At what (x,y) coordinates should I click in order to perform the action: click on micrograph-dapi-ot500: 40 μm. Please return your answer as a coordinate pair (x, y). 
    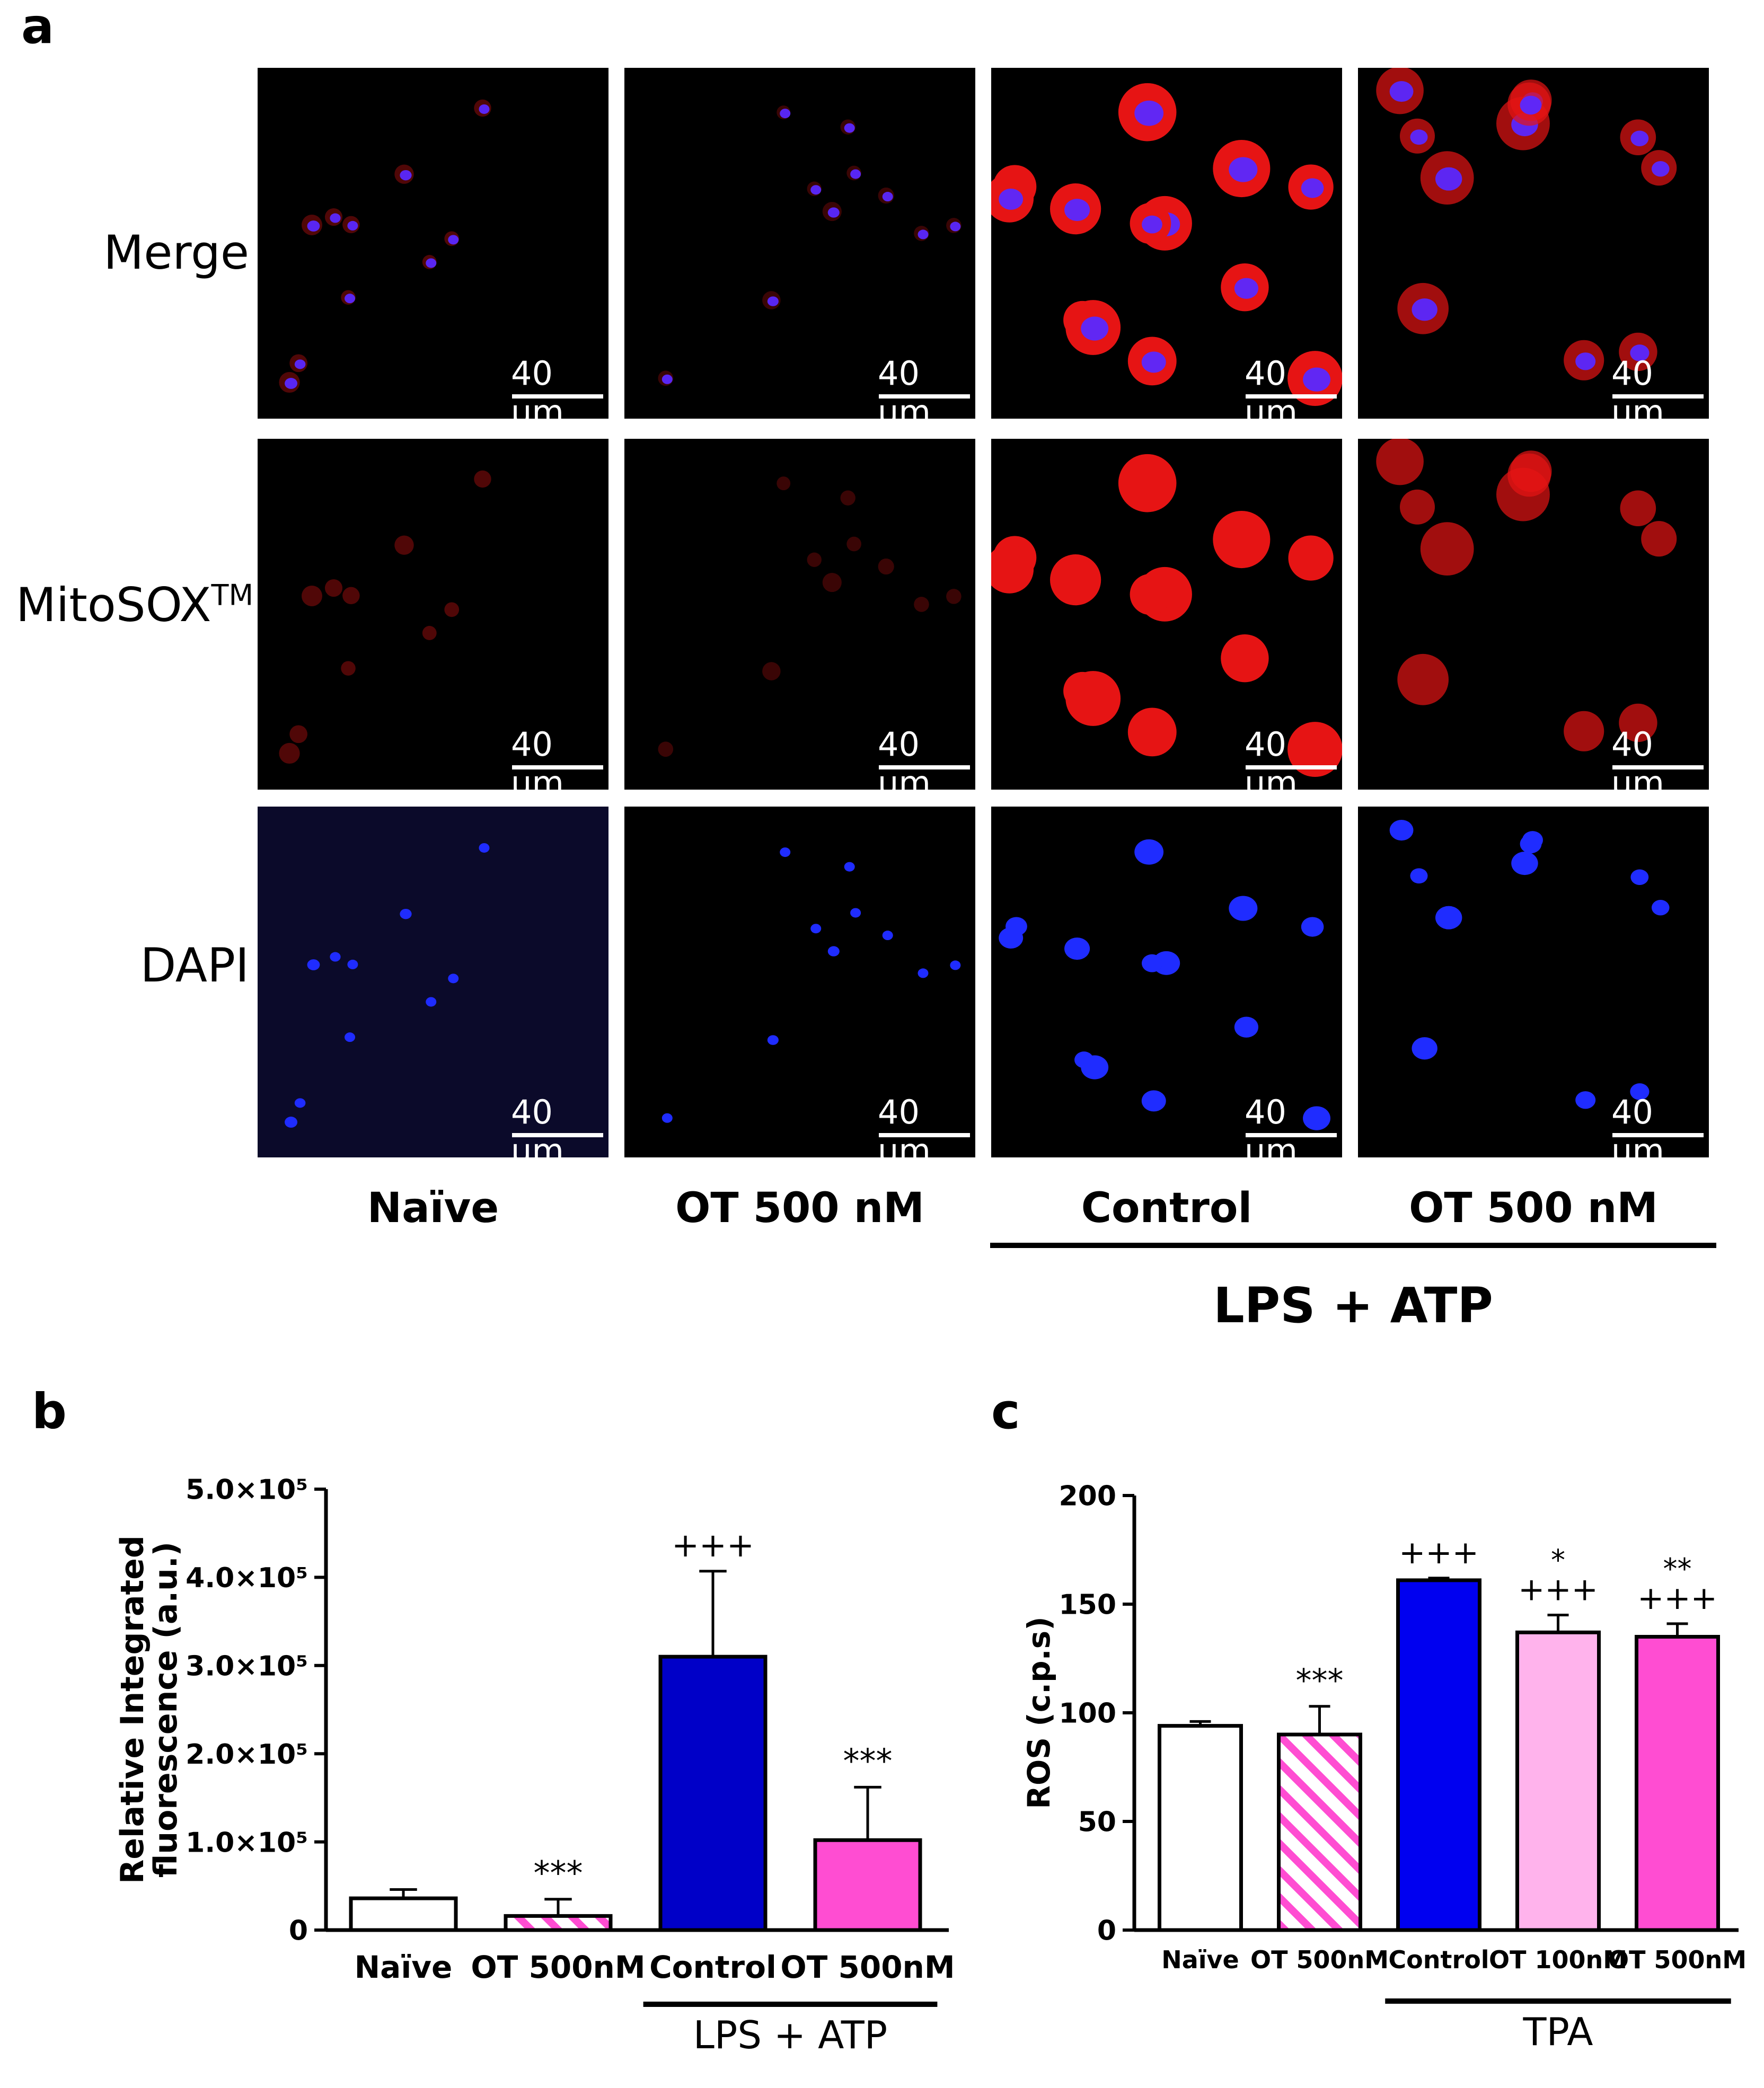
    Looking at the image, I should click on (799, 982).